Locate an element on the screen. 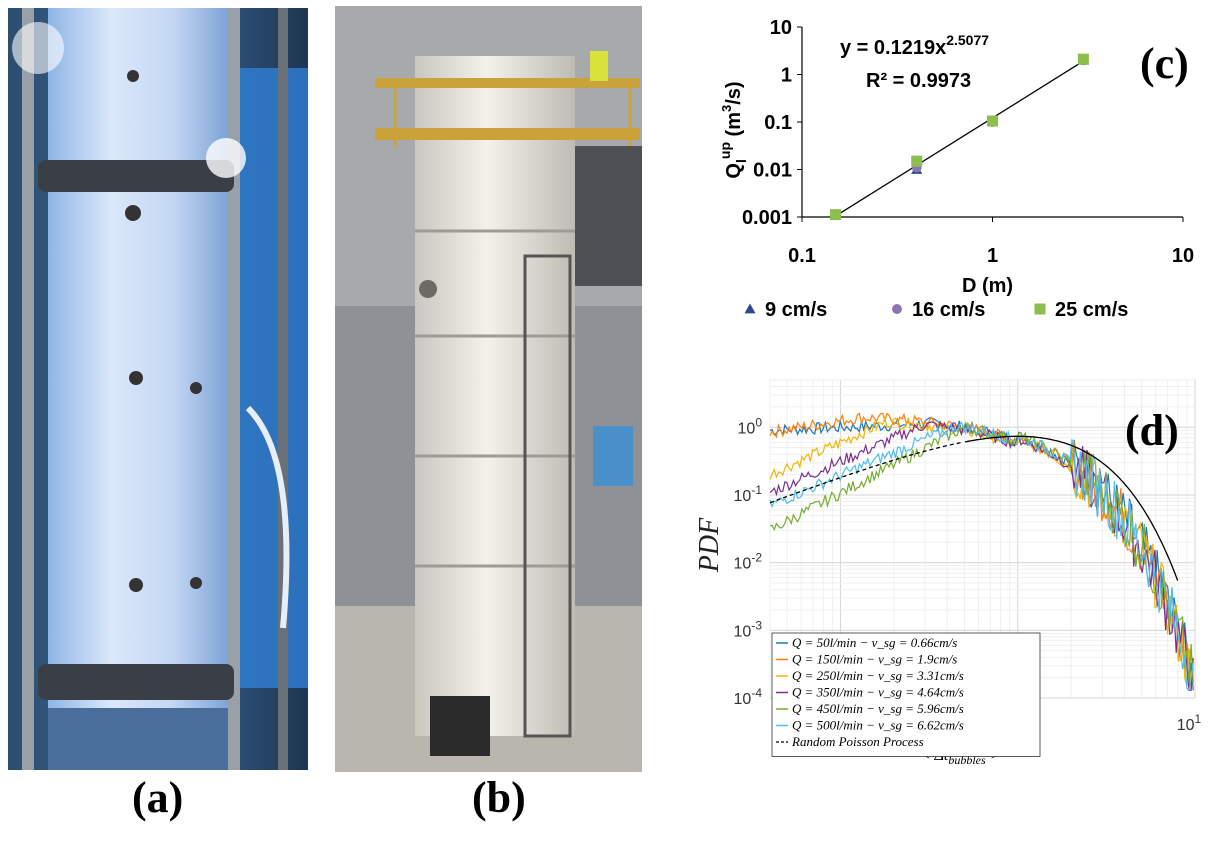  legend-label: Q = 150l/min − v_sg = 1.9cm/s is located at coordinates (874, 659).